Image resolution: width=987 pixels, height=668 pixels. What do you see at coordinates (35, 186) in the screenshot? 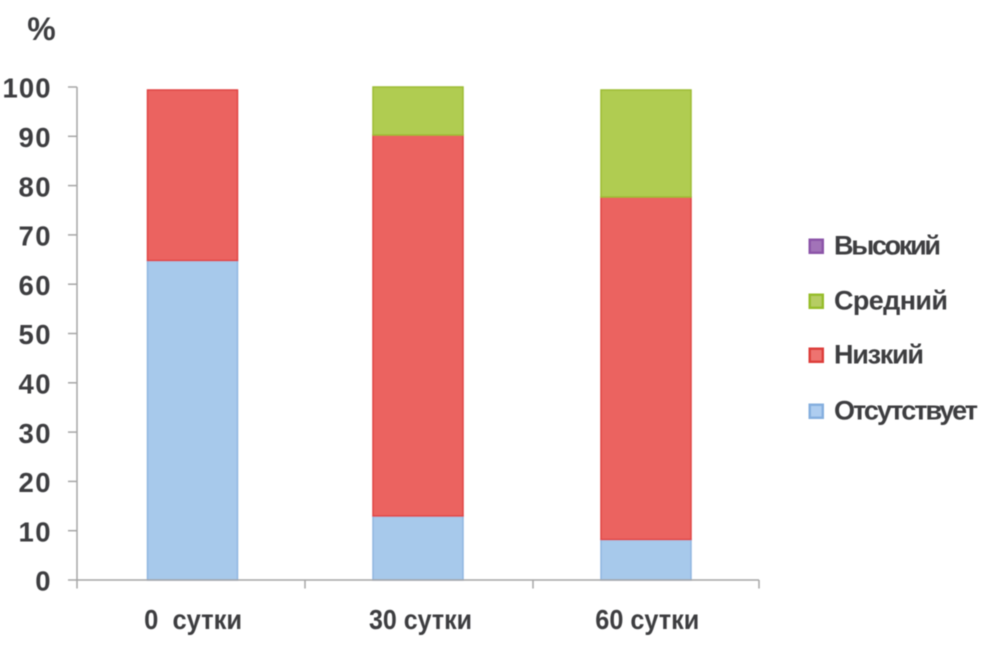
I see `svg-text: 80` at bounding box center [35, 186].